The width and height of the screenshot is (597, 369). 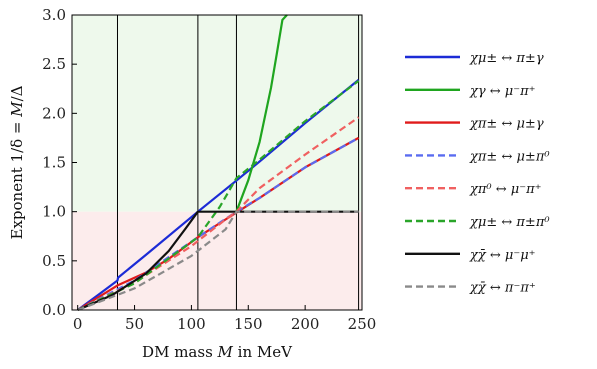 I want to click on legend-entry-5: χμ± ↔ π±π⁰, so click(x=509, y=222).